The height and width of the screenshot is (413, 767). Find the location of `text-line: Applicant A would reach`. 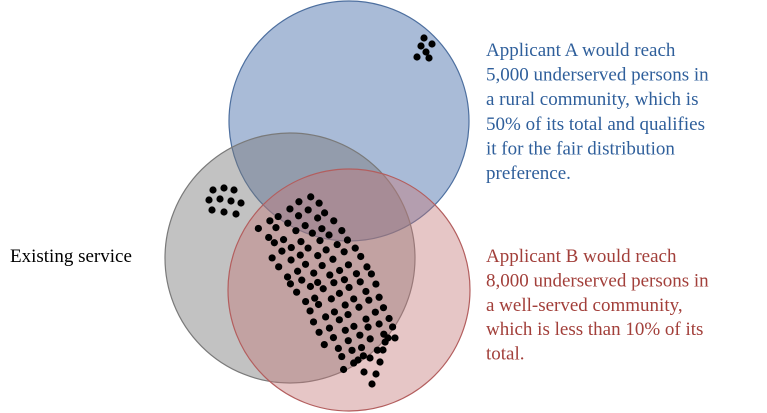

text-line: Applicant A would reach is located at coordinates (581, 50).